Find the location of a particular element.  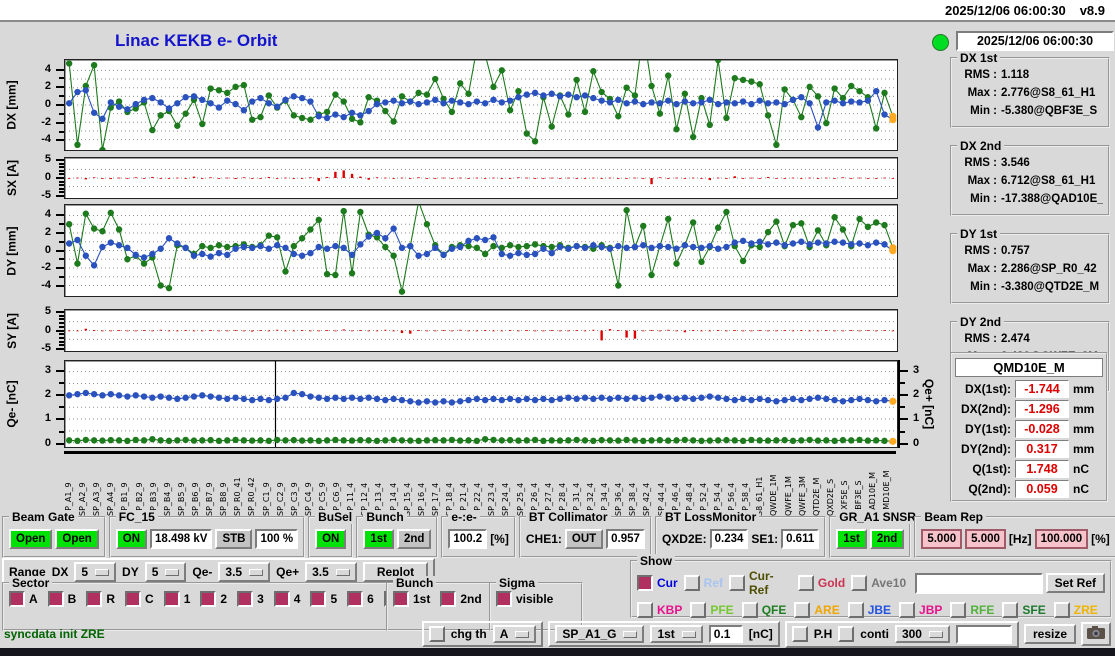

sector-item-c: C is located at coordinates (139, 599).